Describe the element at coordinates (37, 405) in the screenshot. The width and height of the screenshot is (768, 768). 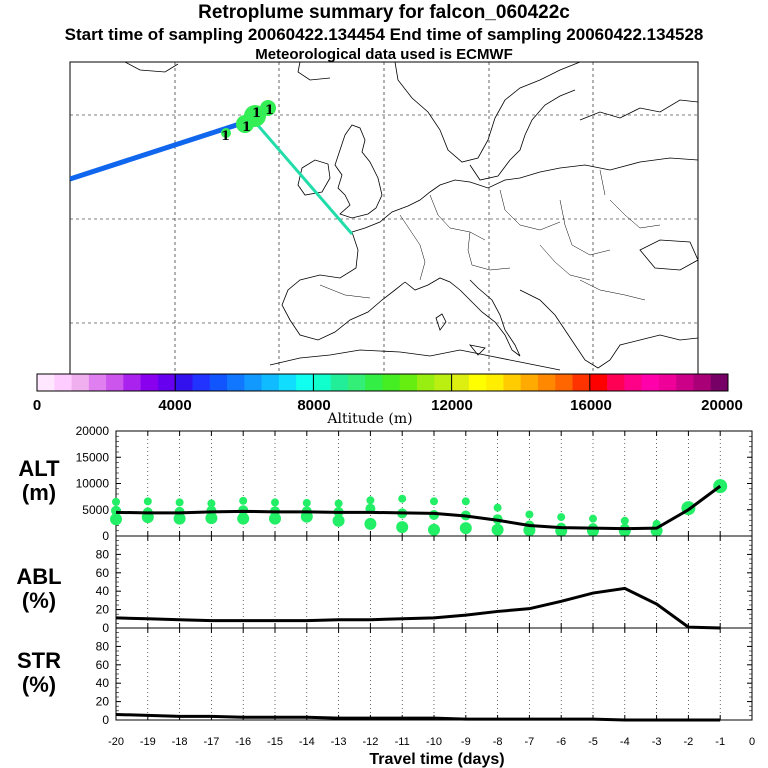
I see `colorbar-tick-label: 0` at that location.